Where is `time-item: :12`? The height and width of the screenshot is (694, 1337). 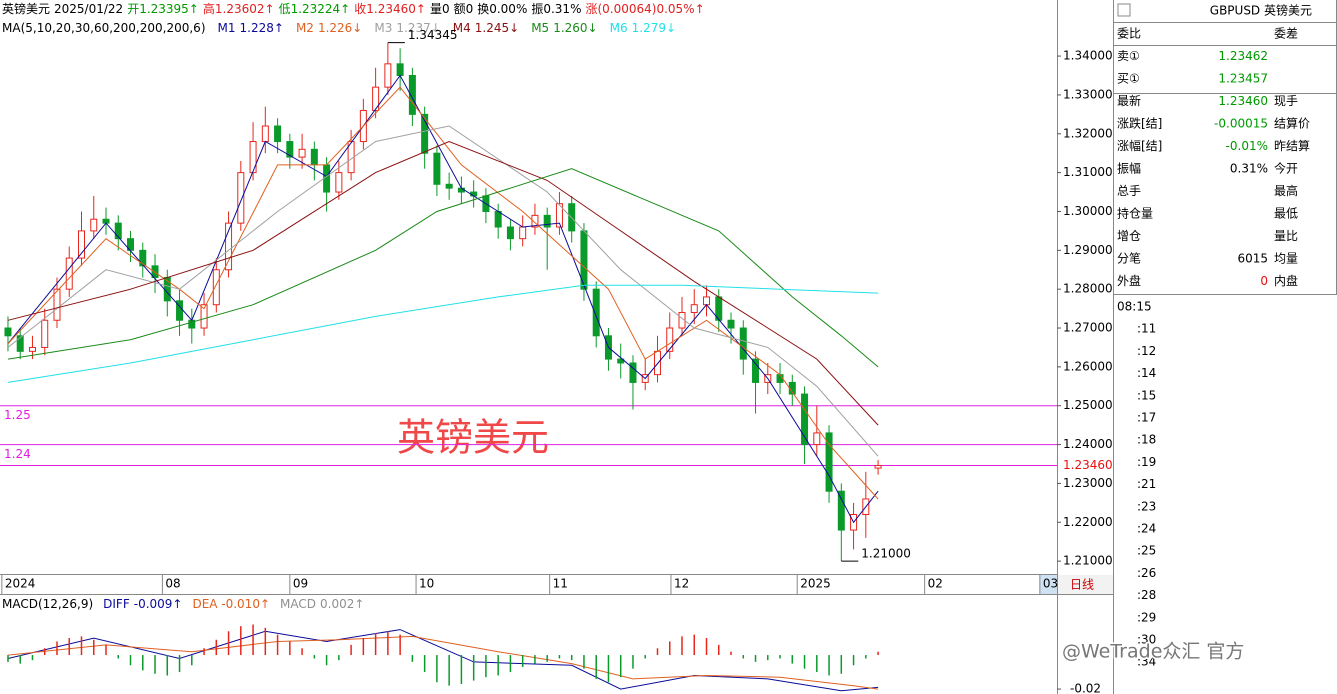 time-item: :12 is located at coordinates (1146, 351).